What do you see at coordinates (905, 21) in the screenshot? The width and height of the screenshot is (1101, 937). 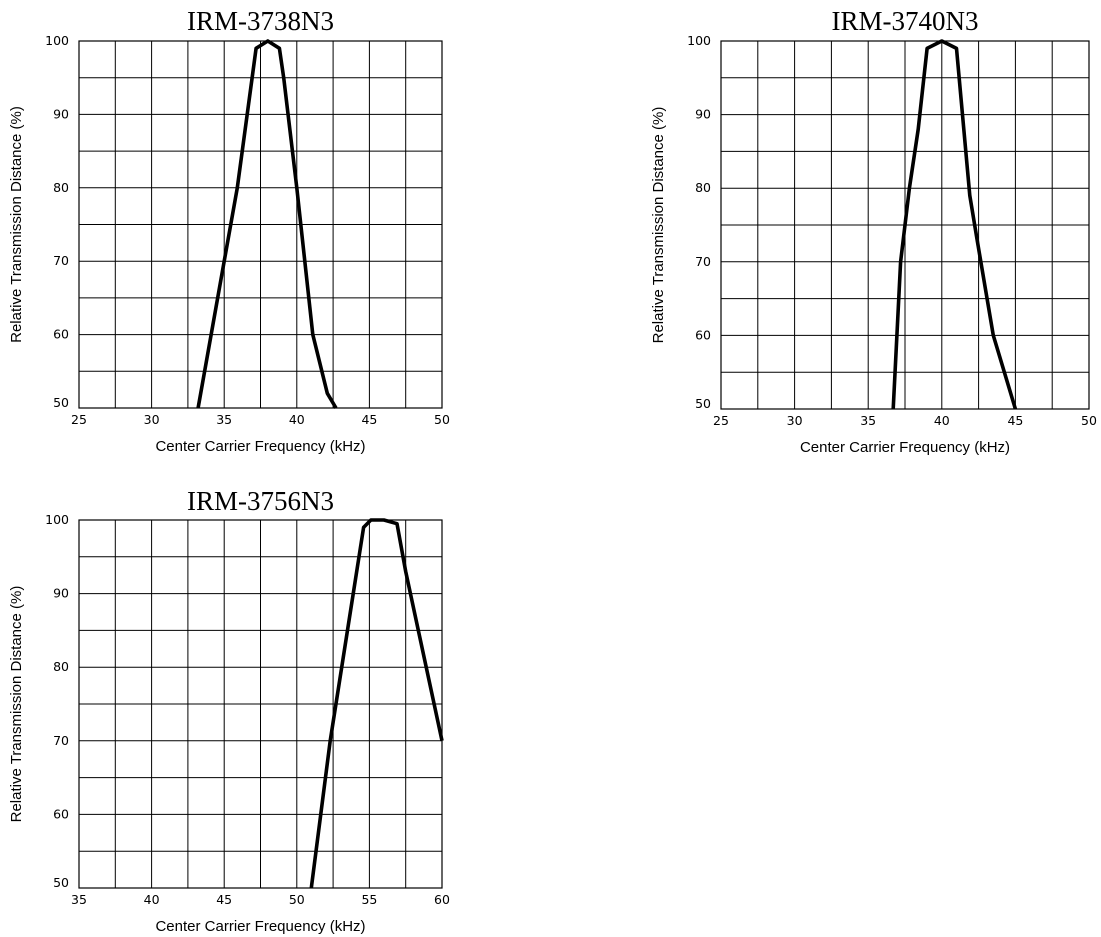 I see `chart-title: IRM-3740N3` at bounding box center [905, 21].